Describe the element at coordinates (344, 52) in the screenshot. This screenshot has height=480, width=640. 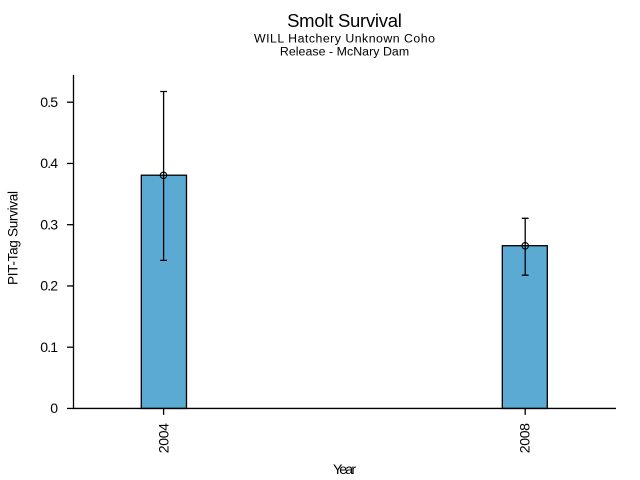
I see `svg-text: Release - McNary Dam` at that location.